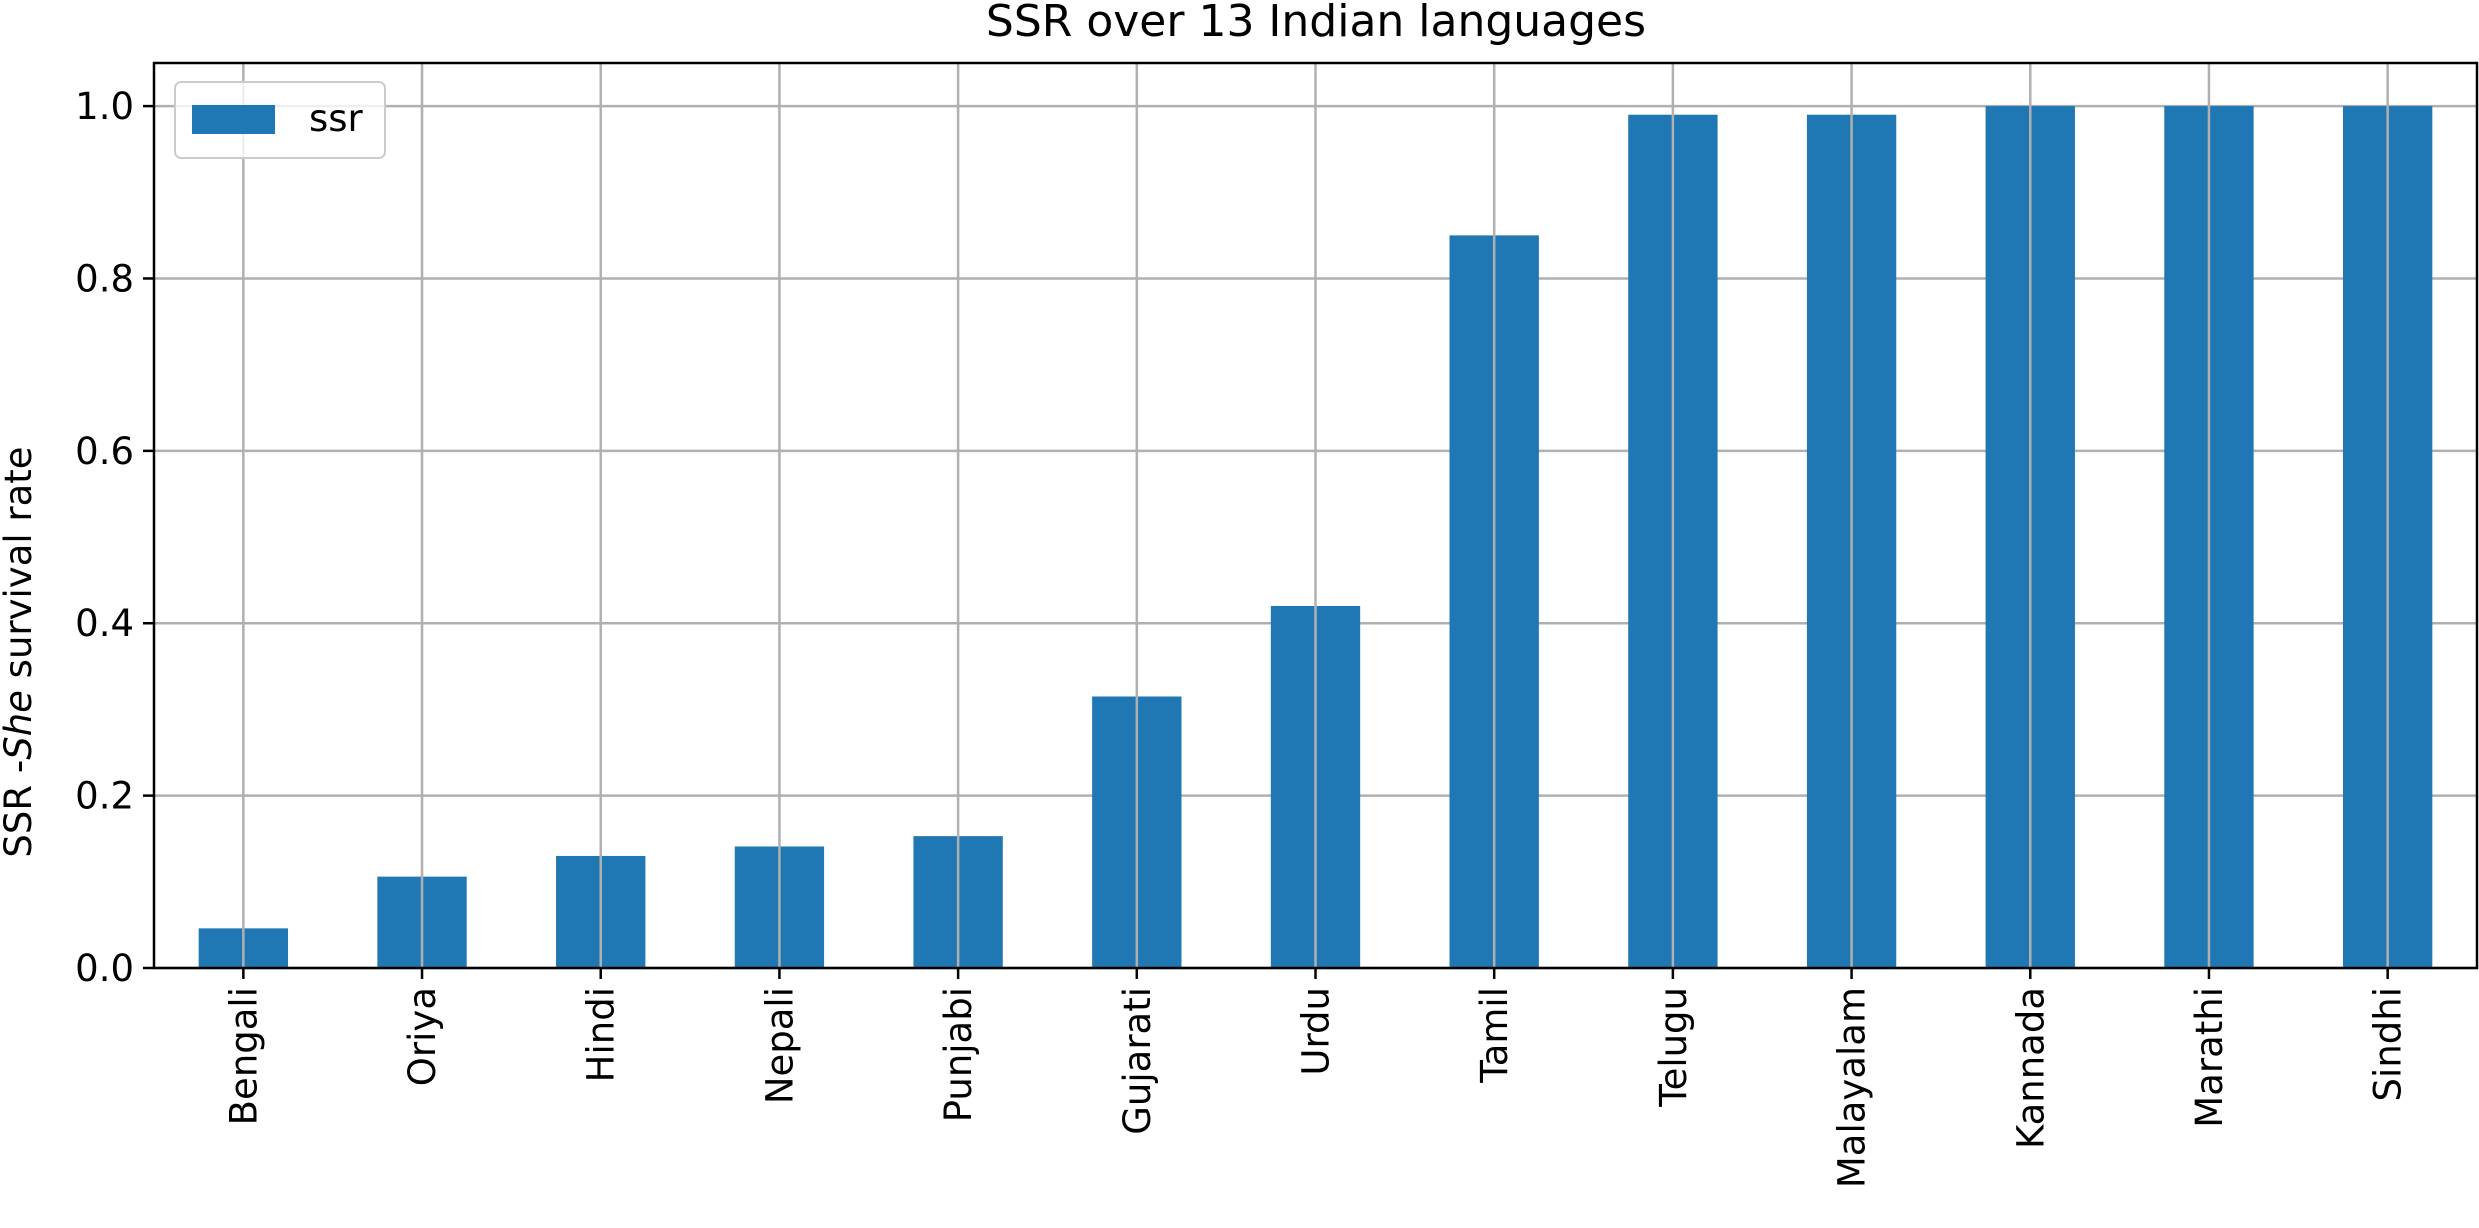 Image resolution: width=2479 pixels, height=1228 pixels. I want to click on legend: ssr, so click(280, 120).